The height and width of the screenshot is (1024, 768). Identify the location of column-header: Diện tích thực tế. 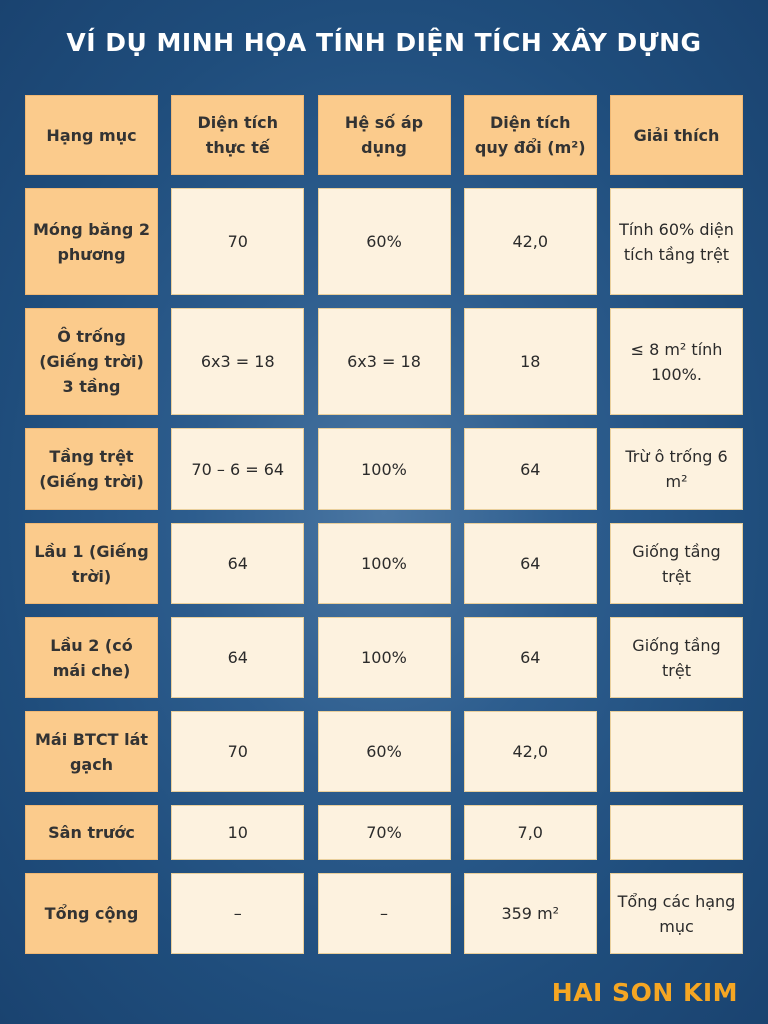
(238, 135).